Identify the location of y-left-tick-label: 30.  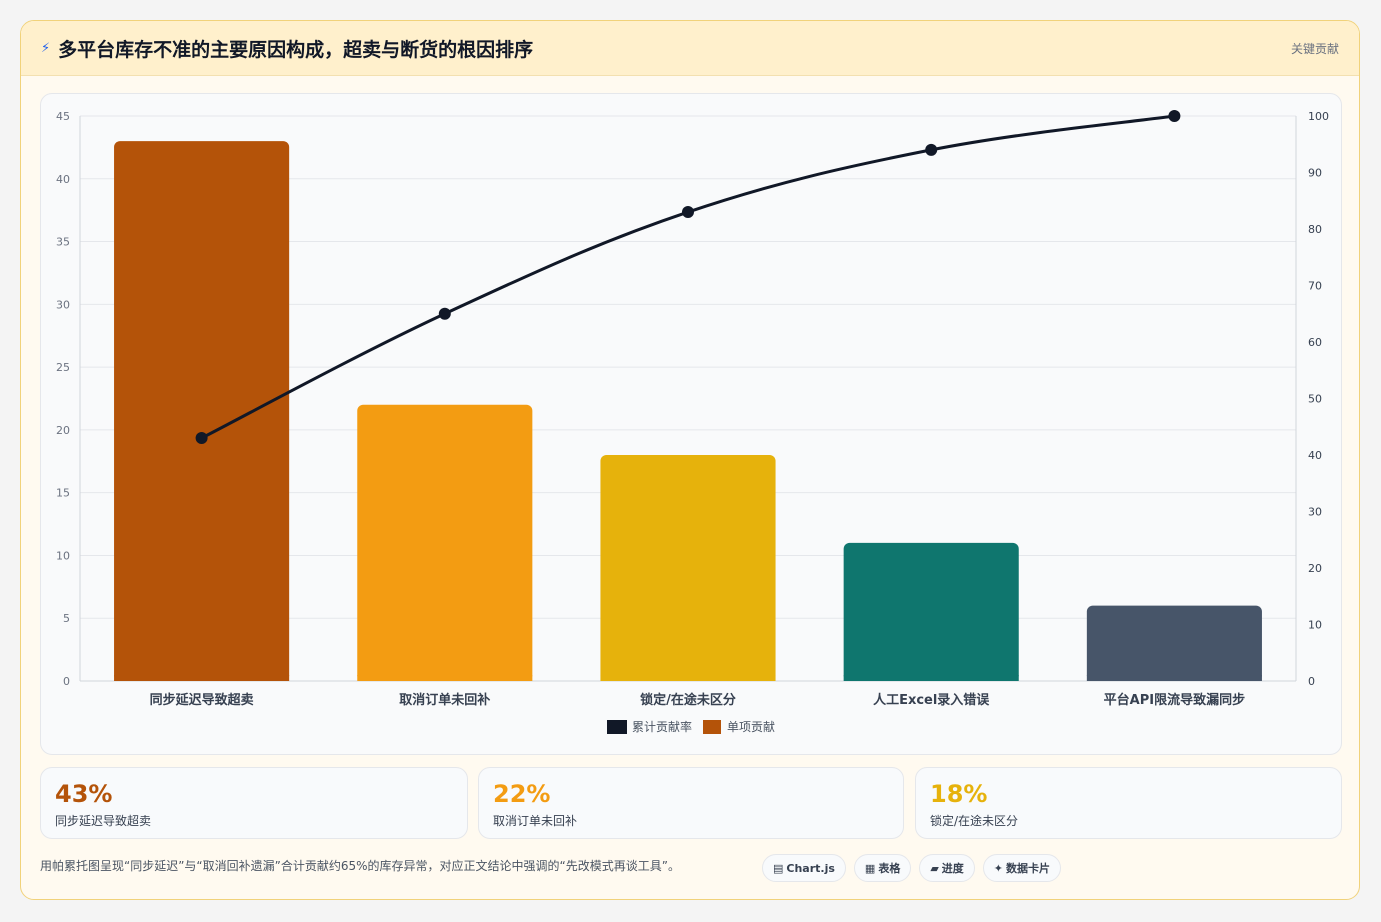
(63, 304).